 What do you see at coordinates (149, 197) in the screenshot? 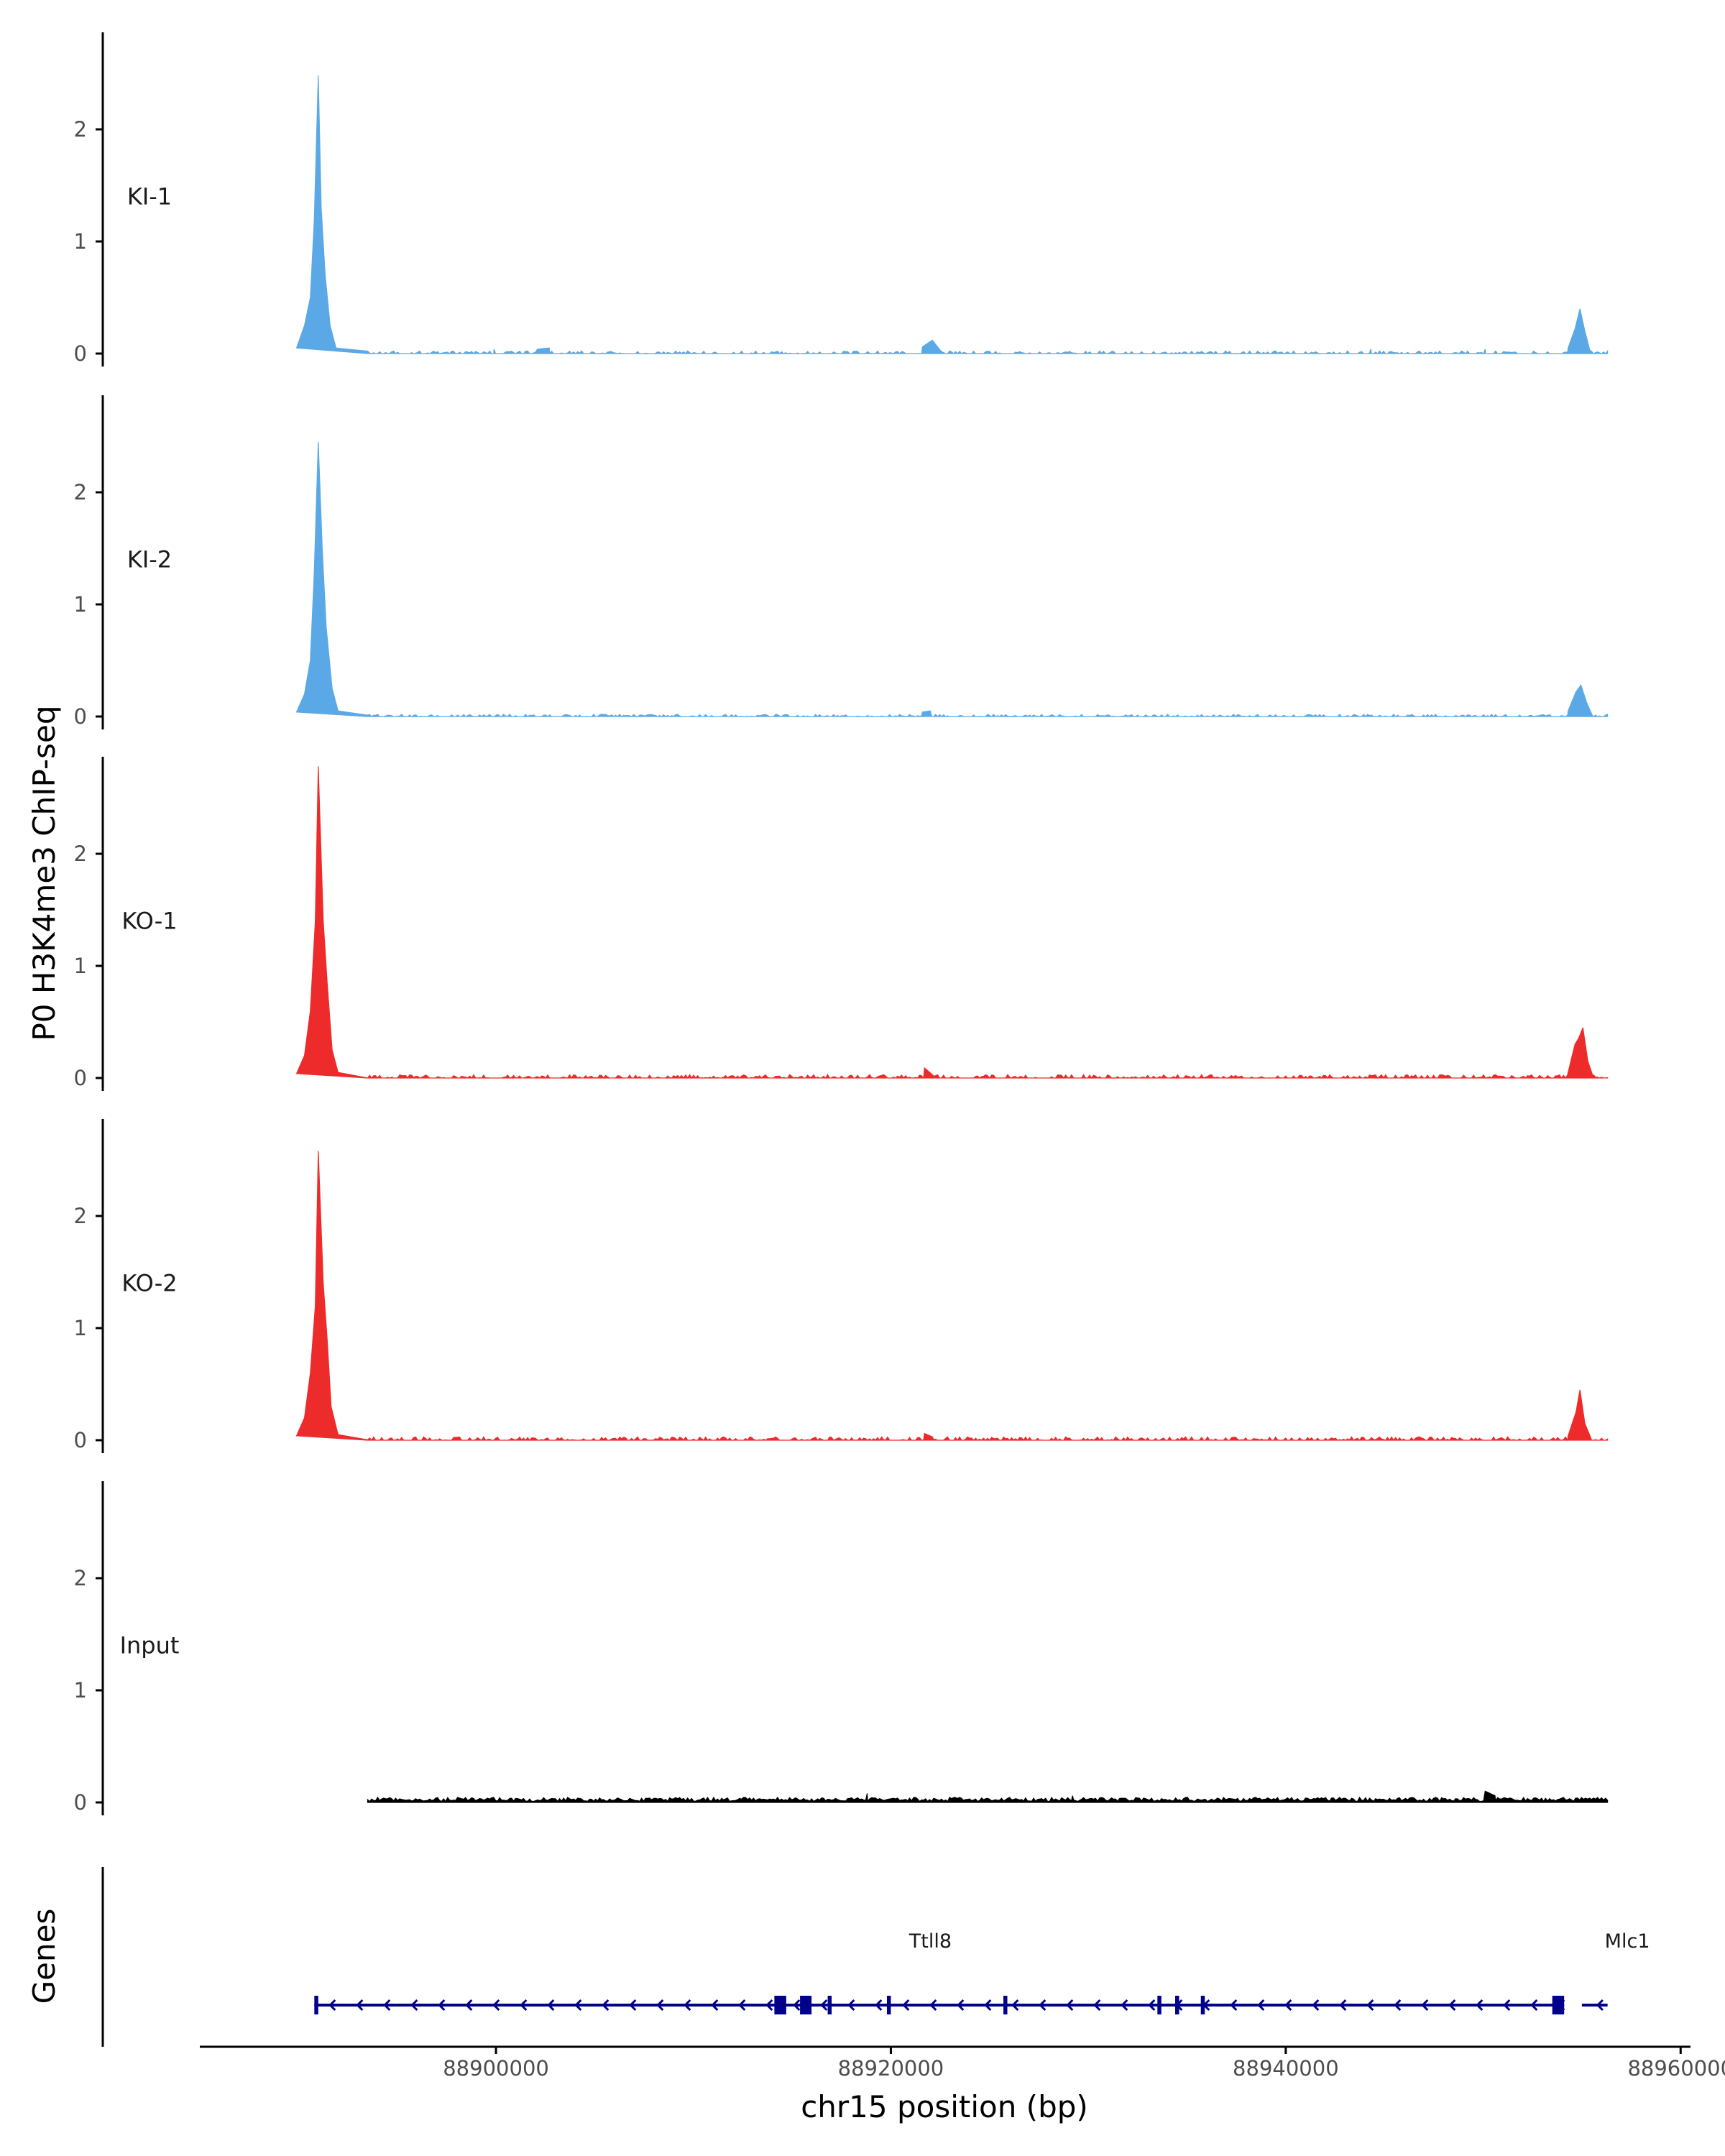
I see `track-label: KI-1` at bounding box center [149, 197].